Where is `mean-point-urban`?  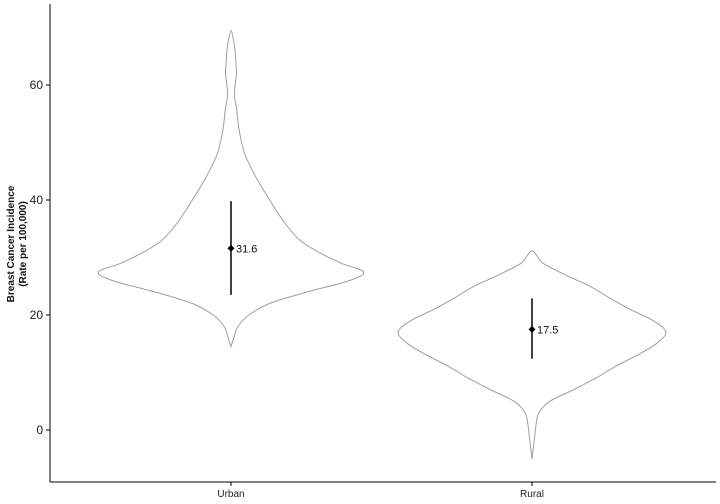 mean-point-urban is located at coordinates (231, 248).